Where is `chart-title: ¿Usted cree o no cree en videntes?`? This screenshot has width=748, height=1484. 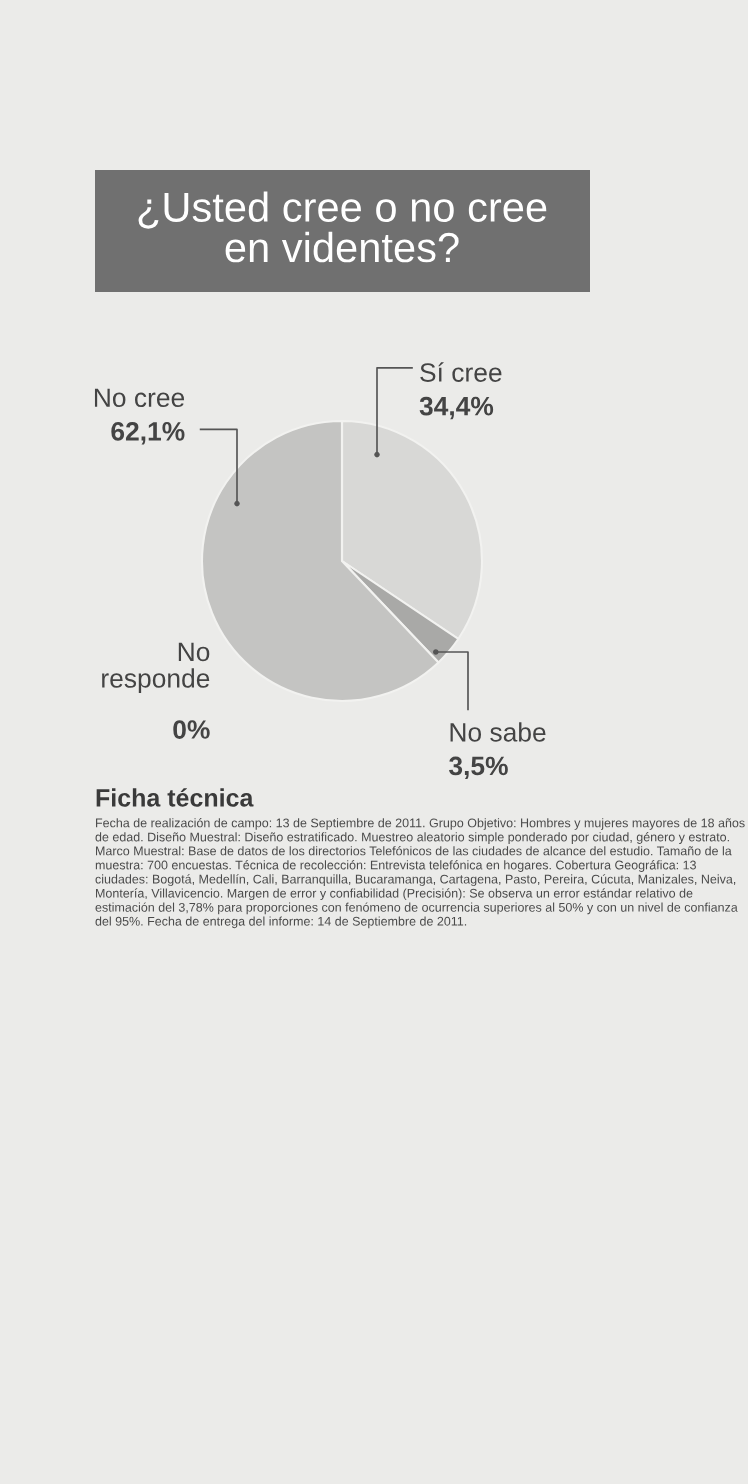
chart-title: ¿Usted cree o no cree en videntes? is located at coordinates (342, 227).